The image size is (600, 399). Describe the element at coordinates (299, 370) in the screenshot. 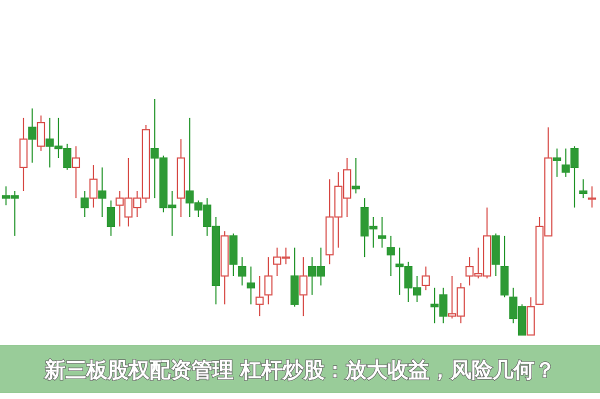

I see `text: 新三板股权配资管理 杠杆炒股：放大收益，风险几何？` at that location.